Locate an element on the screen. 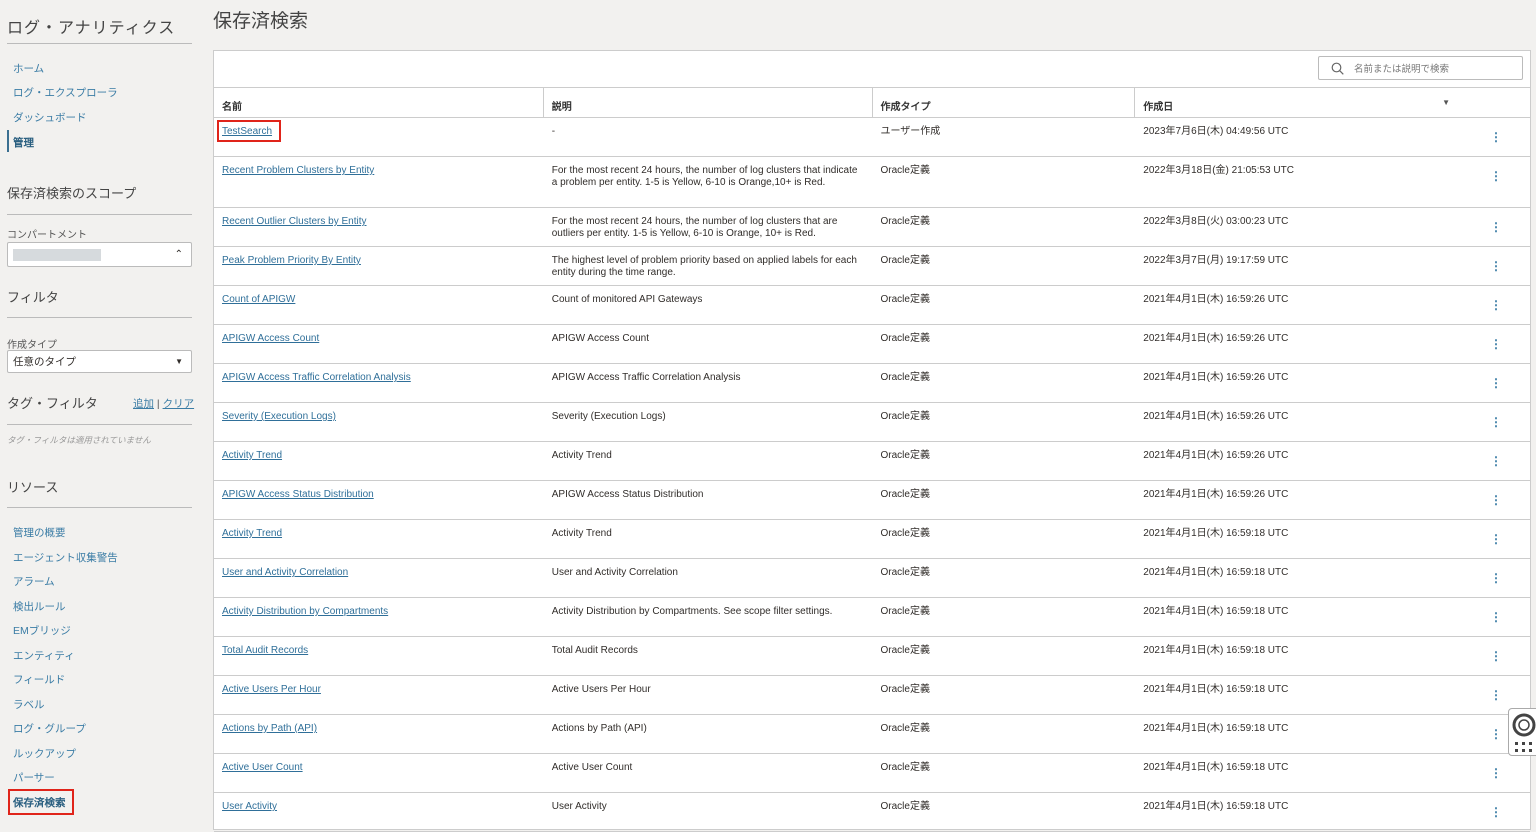  saved-search-link: Active User Count is located at coordinates (262, 767).